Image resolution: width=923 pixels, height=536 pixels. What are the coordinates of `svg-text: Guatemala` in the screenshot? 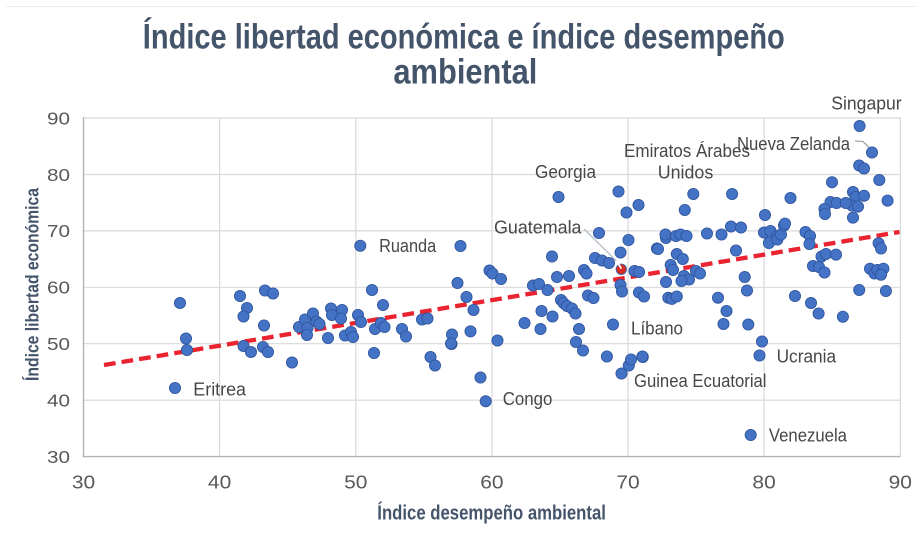 It's located at (538, 227).